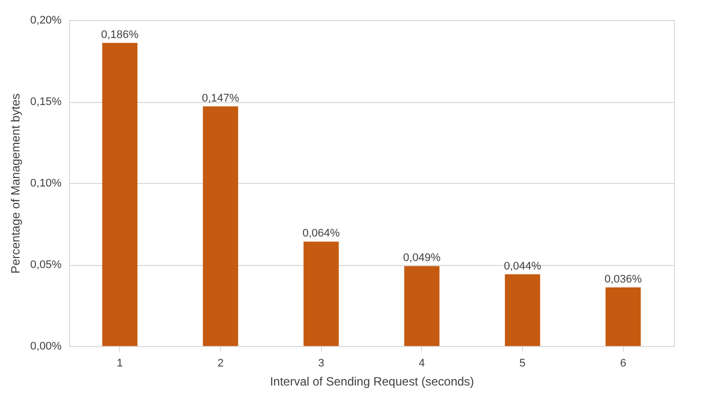 The width and height of the screenshot is (712, 410). I want to click on data-label: 0,049%, so click(422, 258).